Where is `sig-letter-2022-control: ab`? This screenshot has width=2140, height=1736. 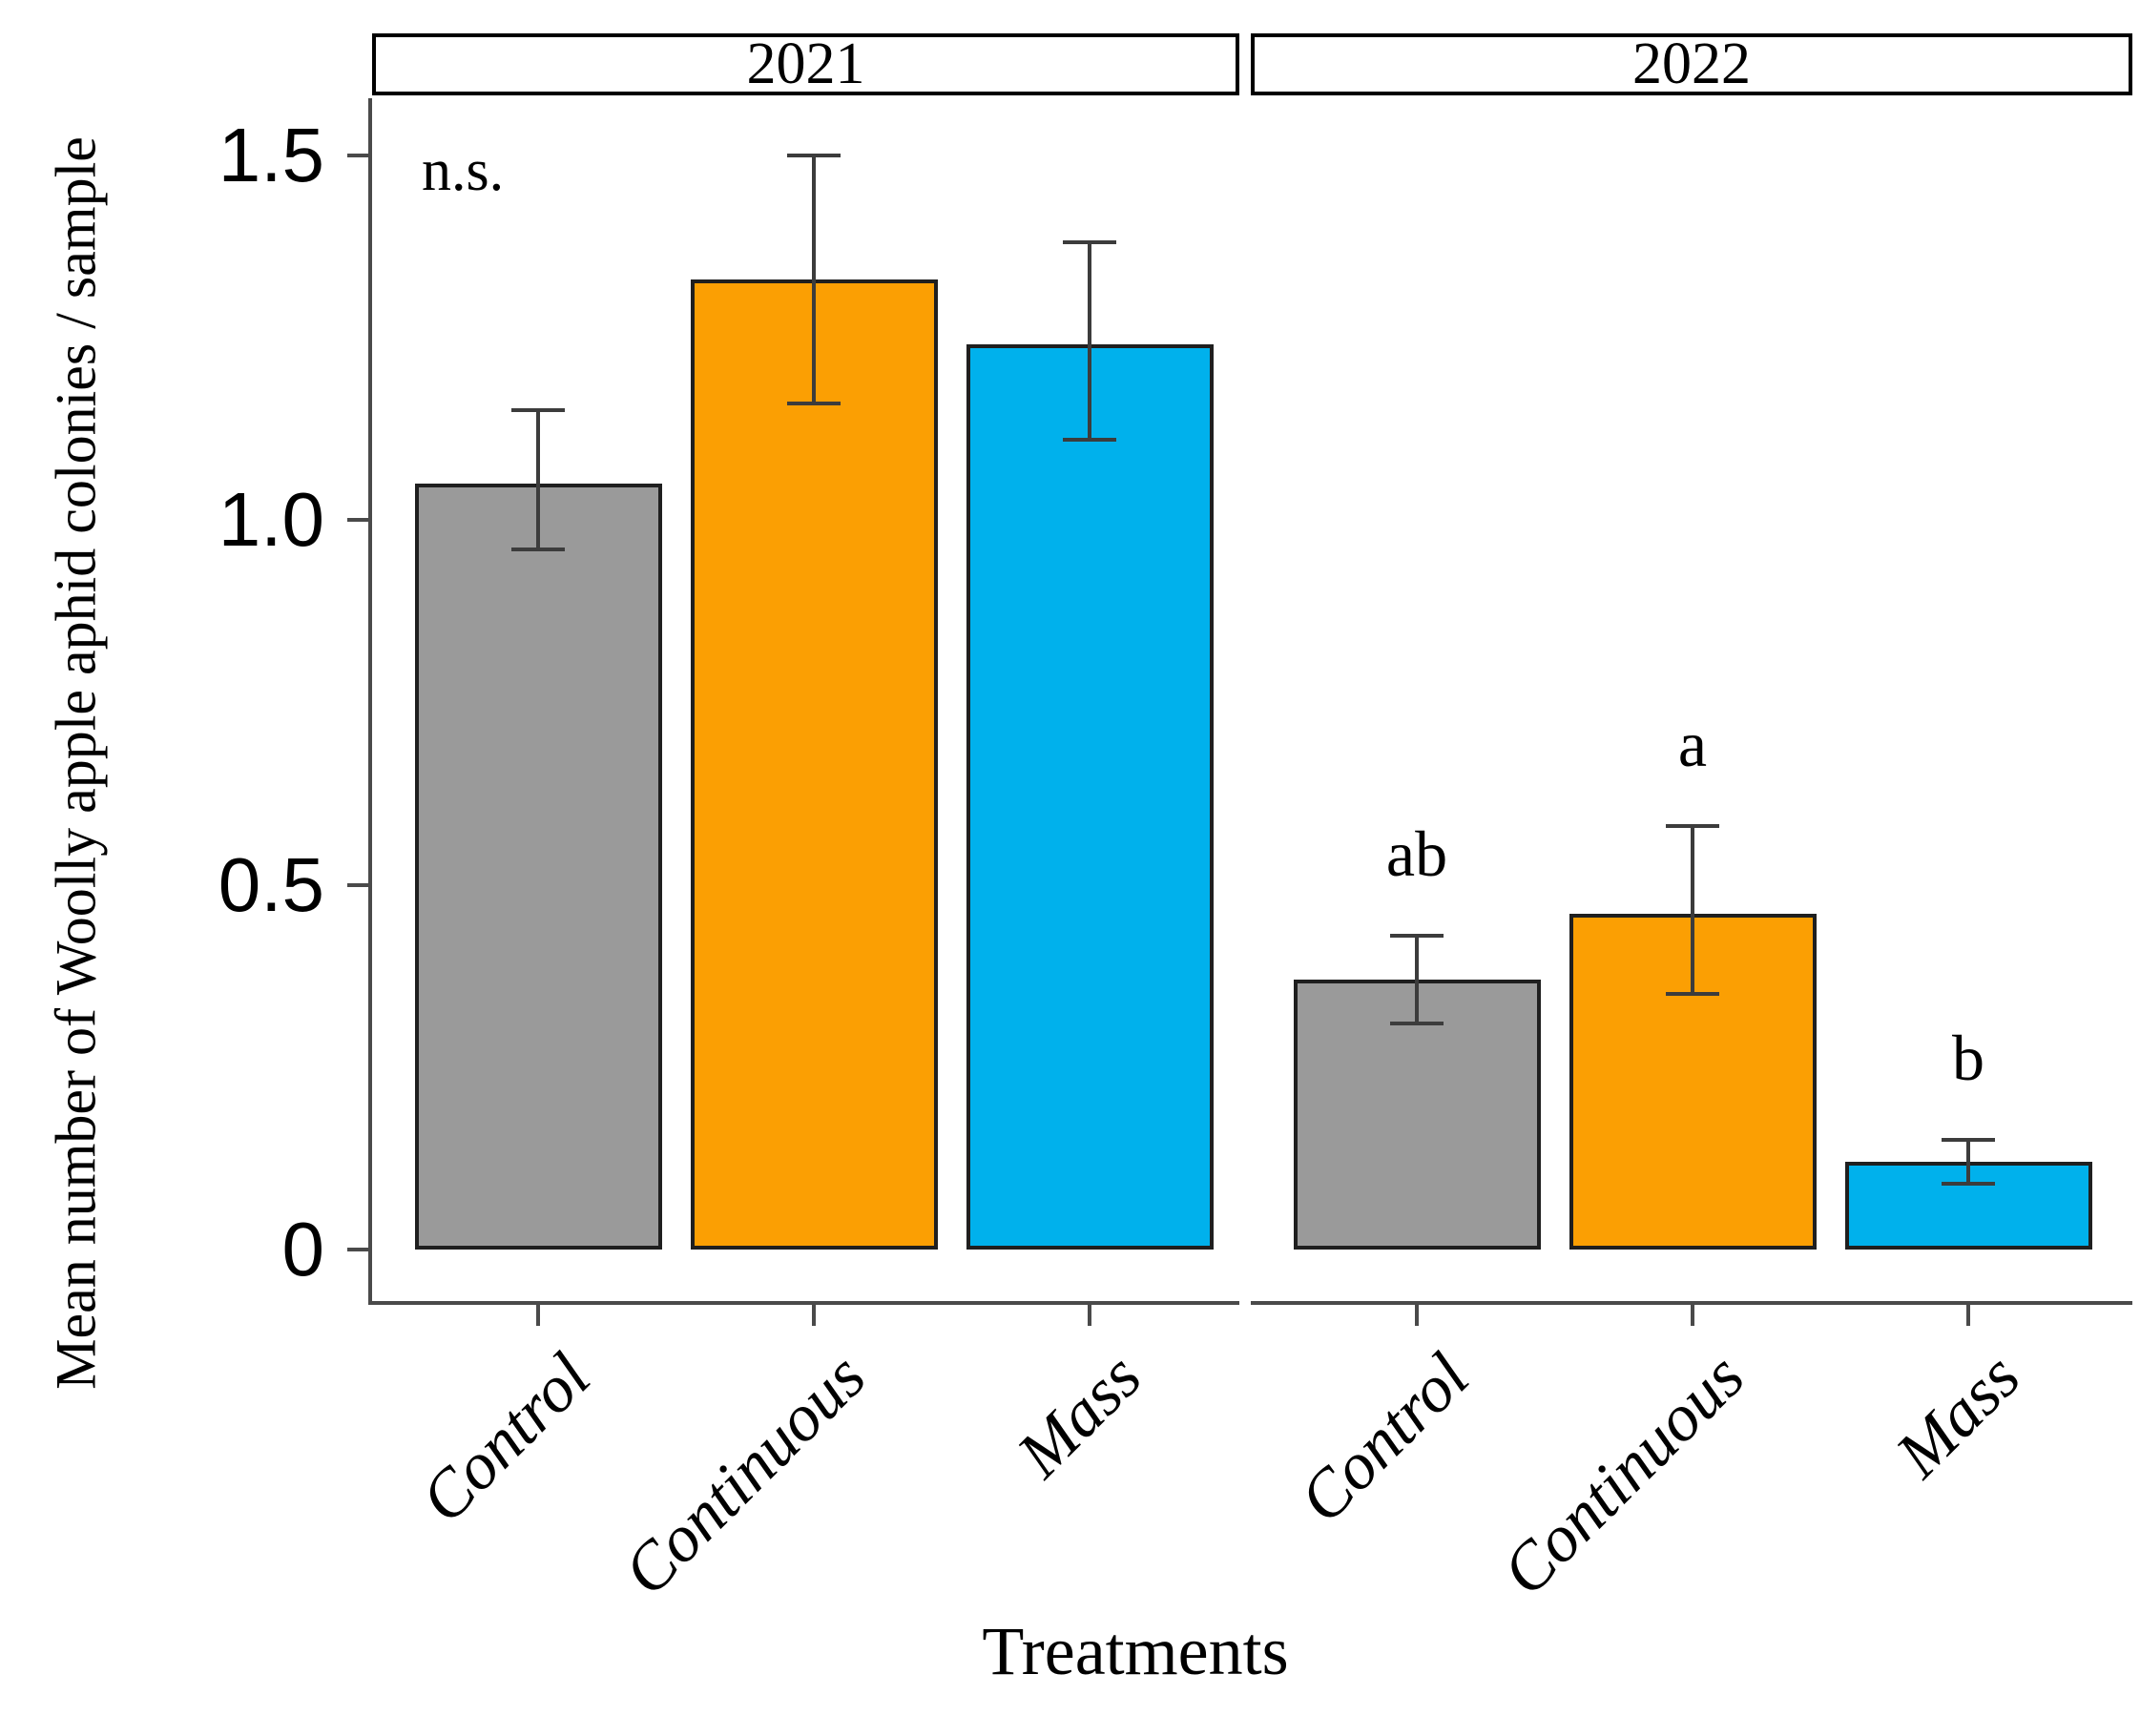 sig-letter-2022-control: ab is located at coordinates (1416, 854).